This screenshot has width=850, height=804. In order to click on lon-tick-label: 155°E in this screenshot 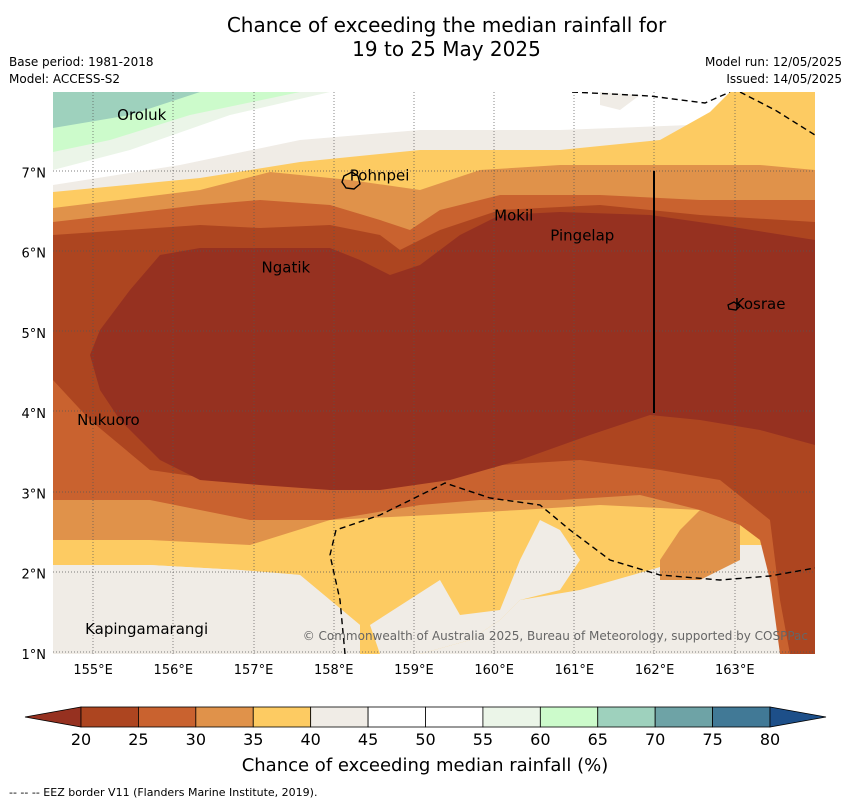, I will do `click(93, 670)`.